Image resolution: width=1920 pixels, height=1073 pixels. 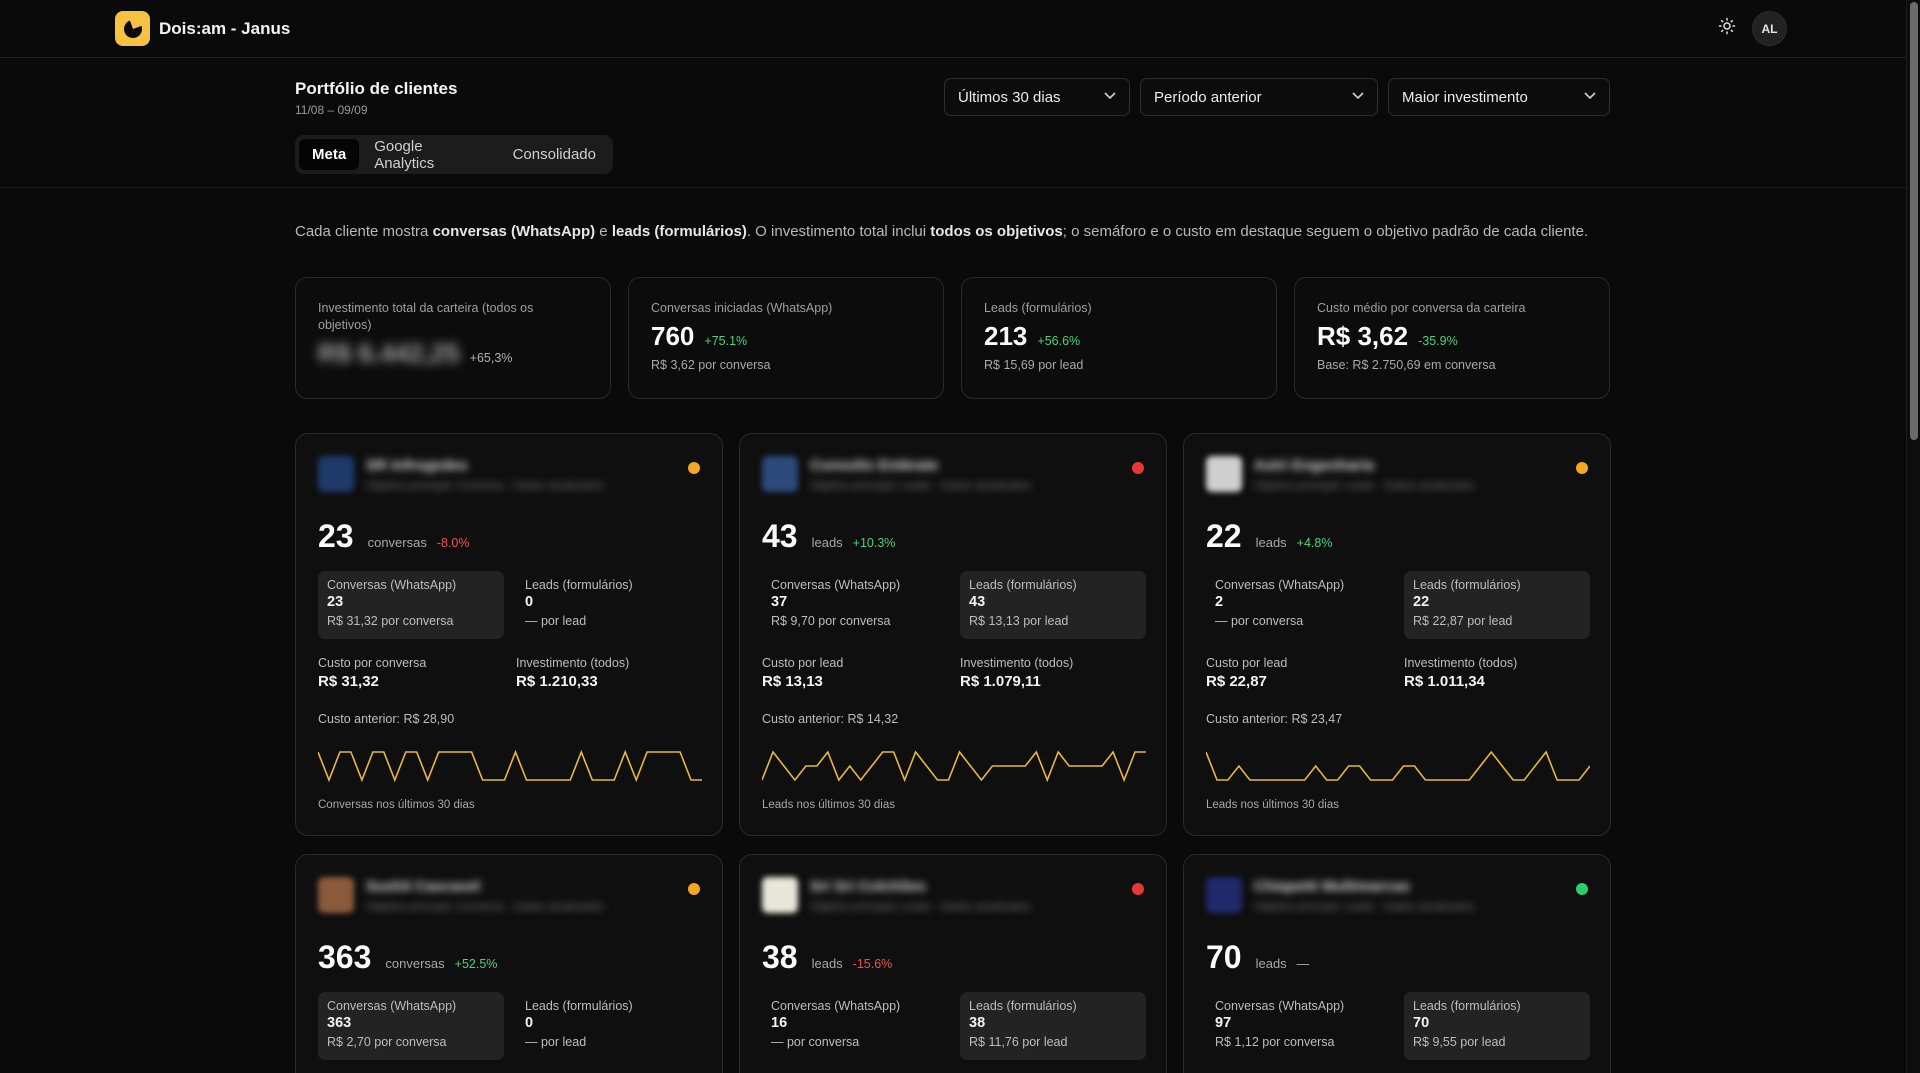 What do you see at coordinates (454, 154) in the screenshot?
I see `source-tabs: Meta Google Analytics Consolidado` at bounding box center [454, 154].